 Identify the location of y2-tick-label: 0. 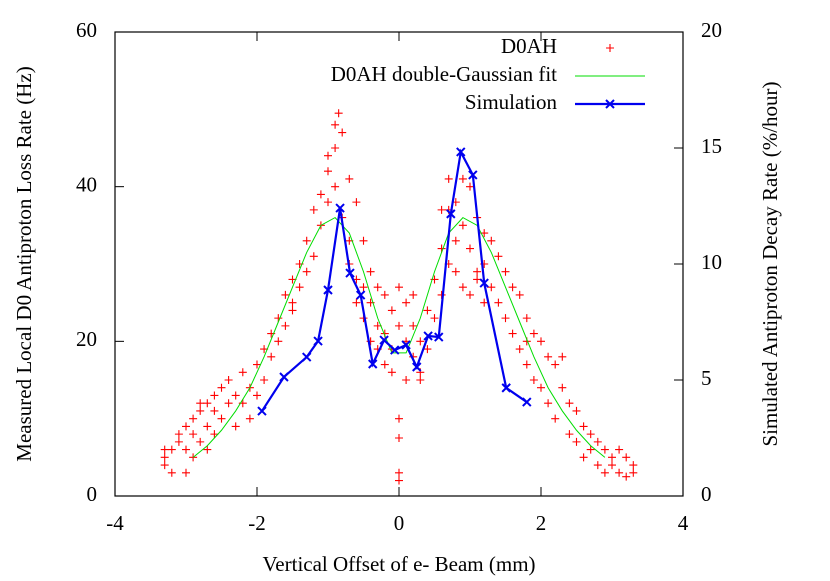
(706, 494).